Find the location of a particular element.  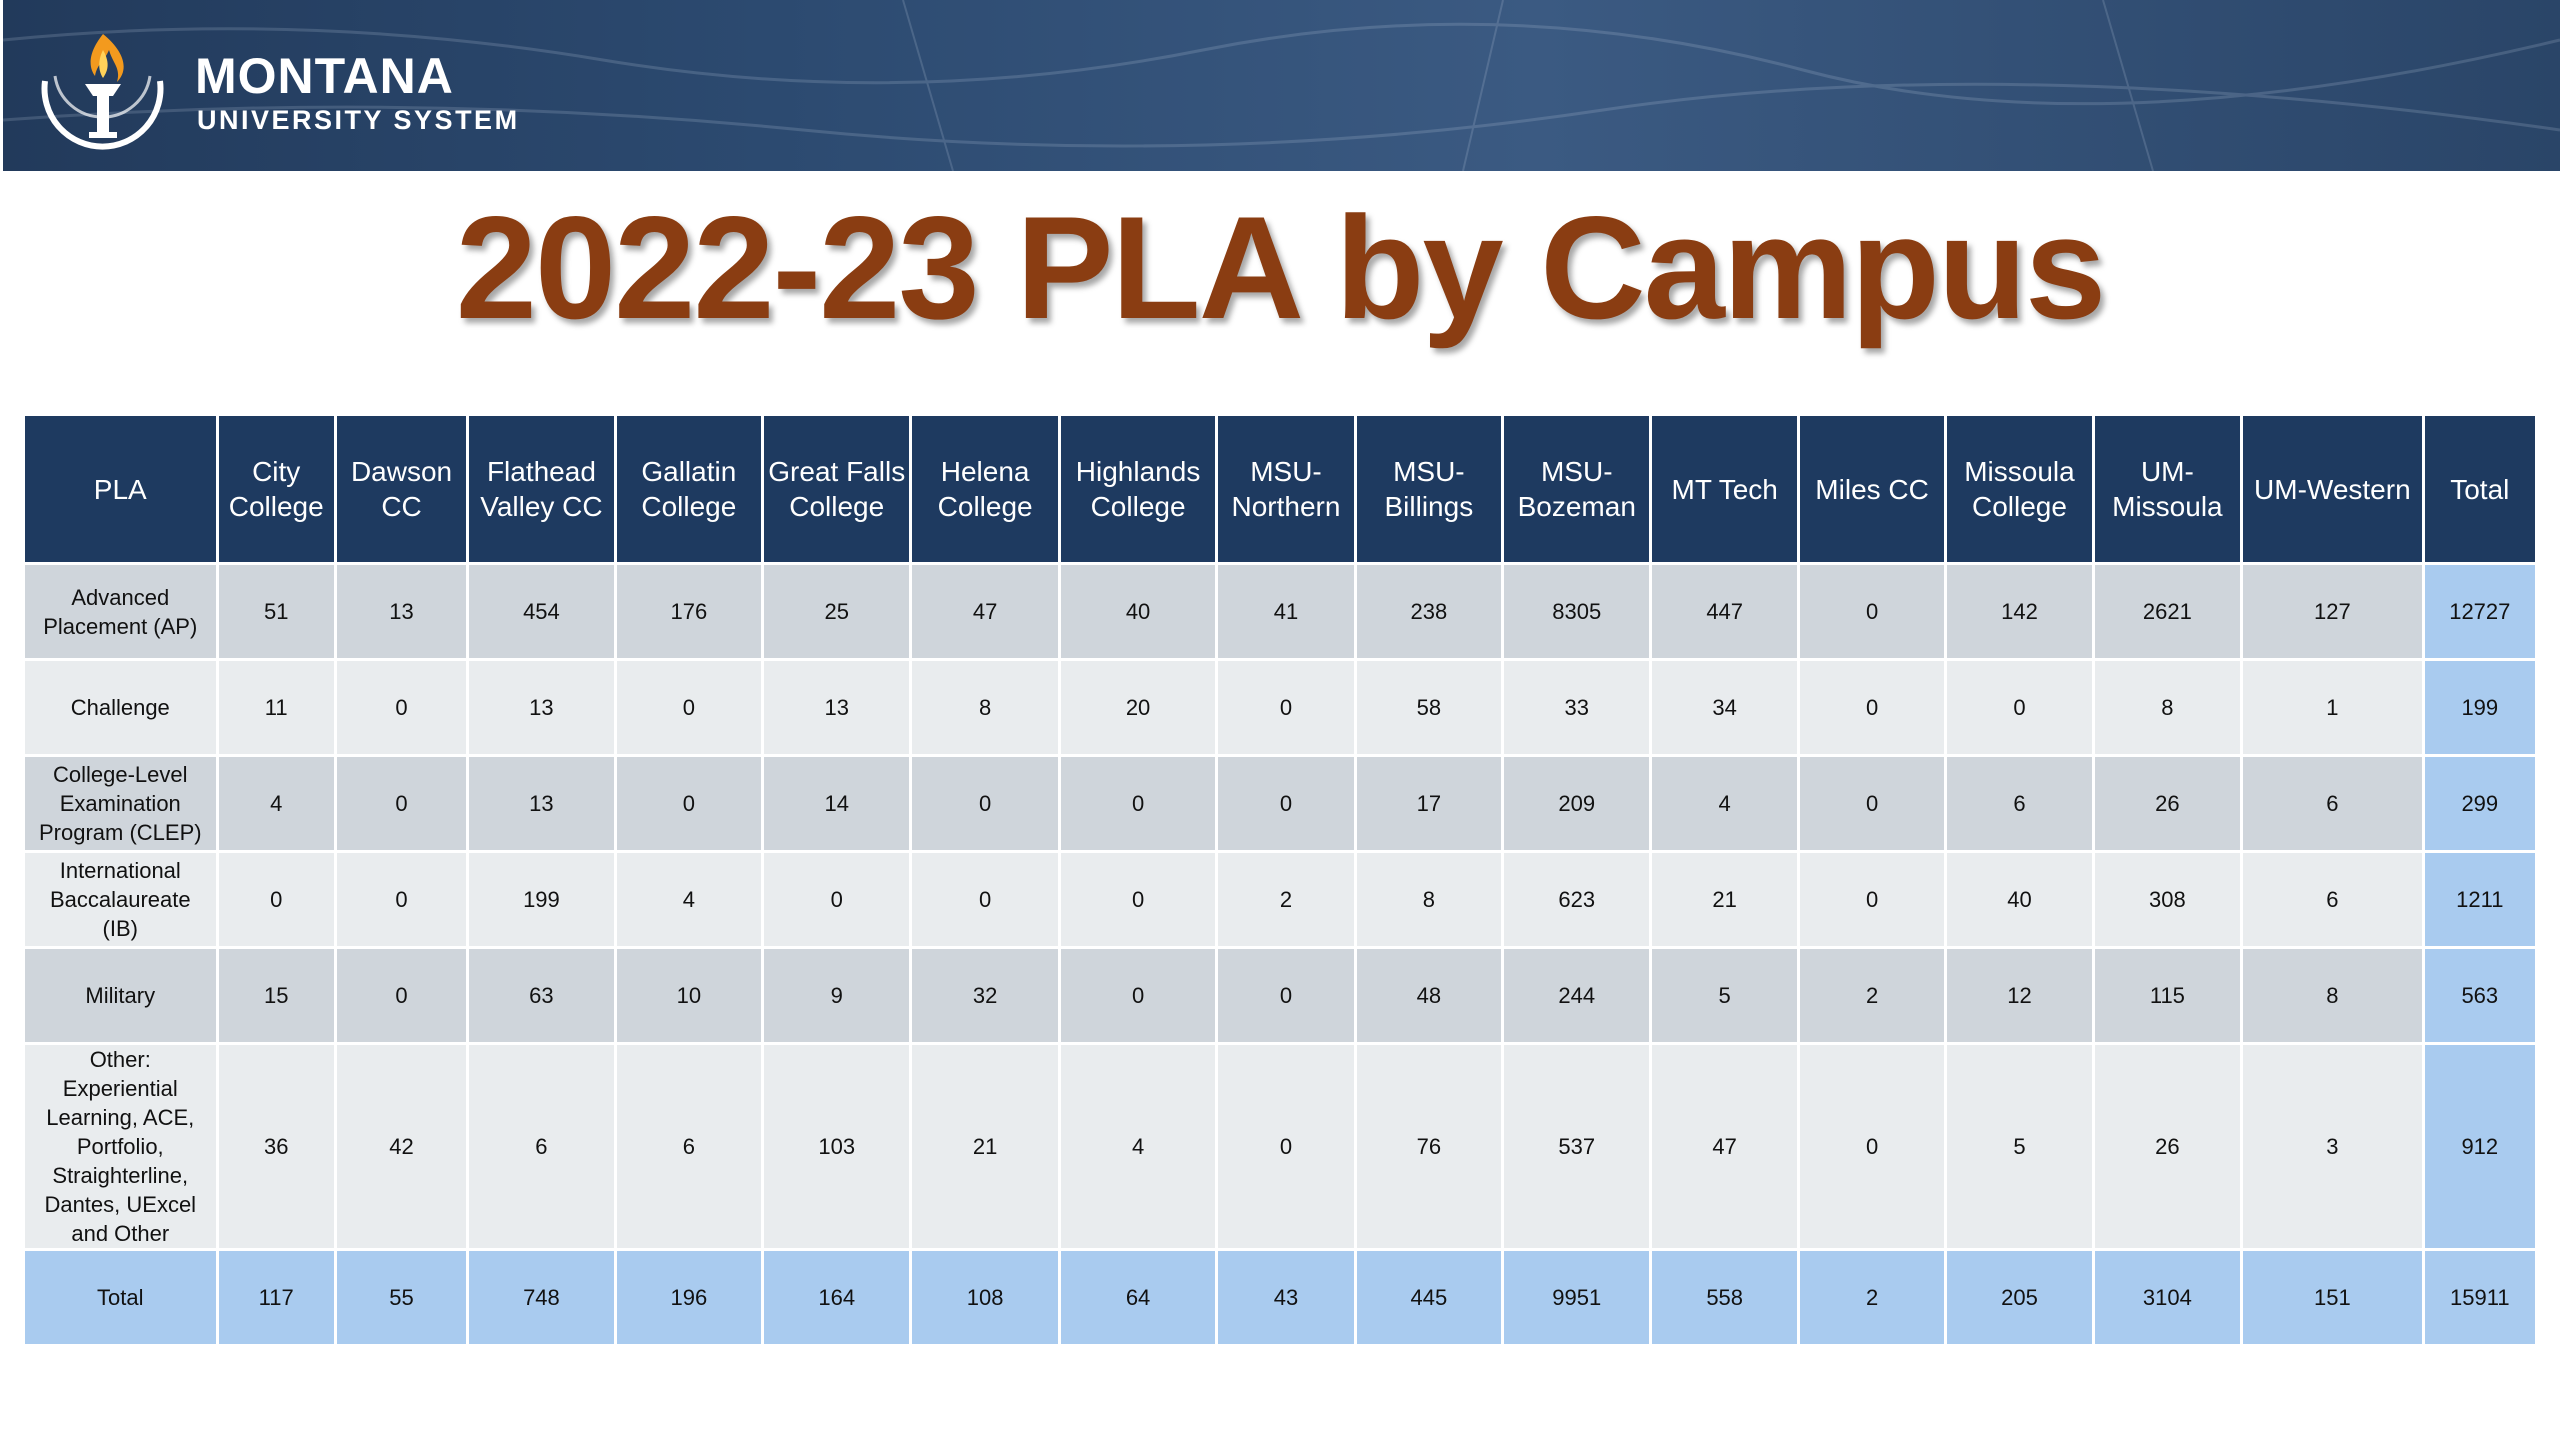

table-cell: 48 is located at coordinates (1429, 995).